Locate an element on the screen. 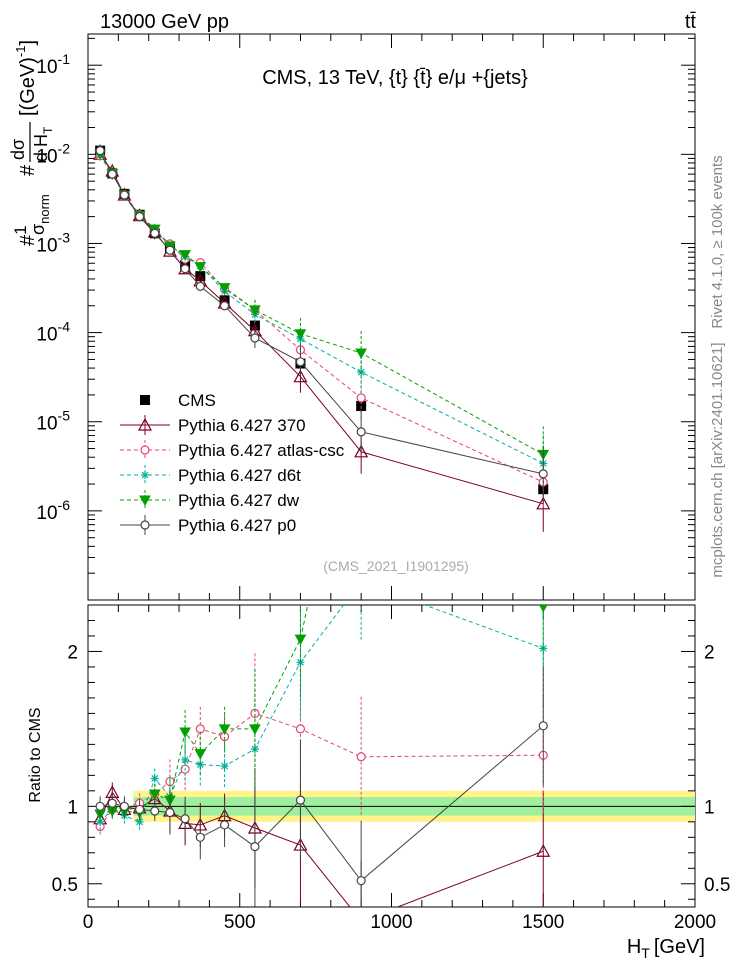 This screenshot has width=746, height=972. ylabel-sub-norm: norm is located at coordinates (44, 209).